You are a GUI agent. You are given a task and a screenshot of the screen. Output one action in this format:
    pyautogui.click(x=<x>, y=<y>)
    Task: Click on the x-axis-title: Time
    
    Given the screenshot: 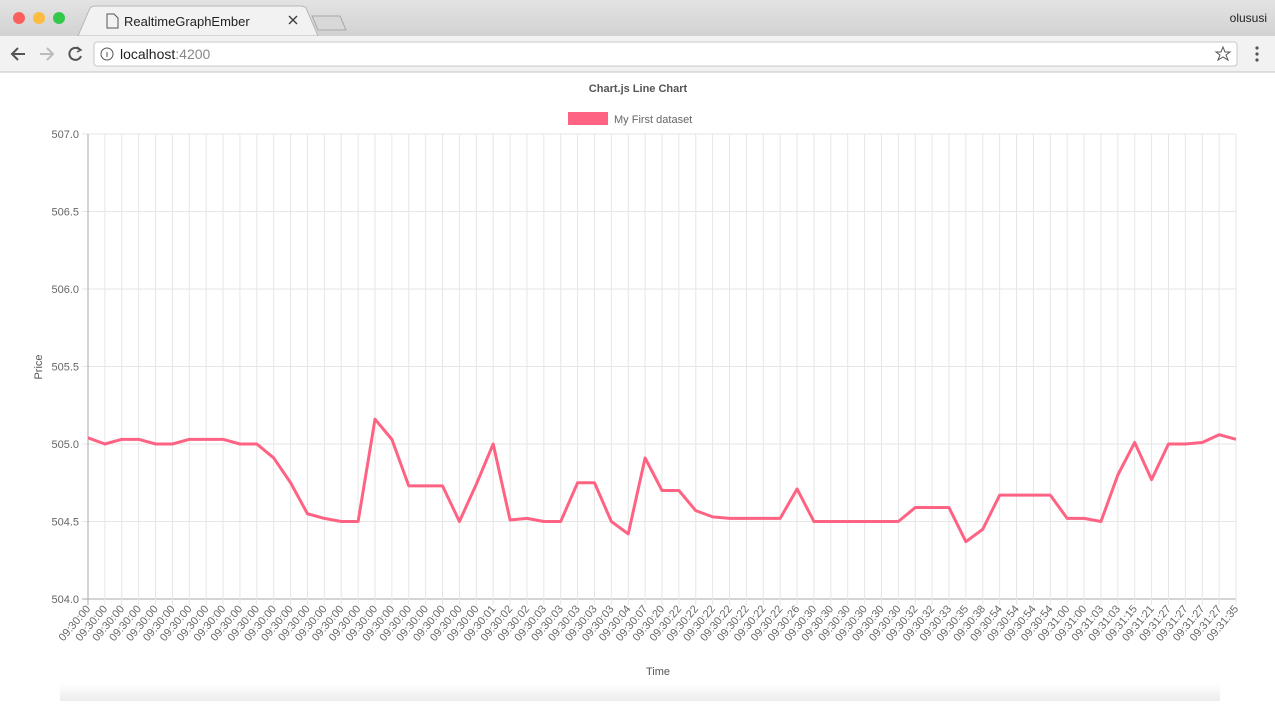 What is the action you would take?
    pyautogui.click(x=658, y=672)
    